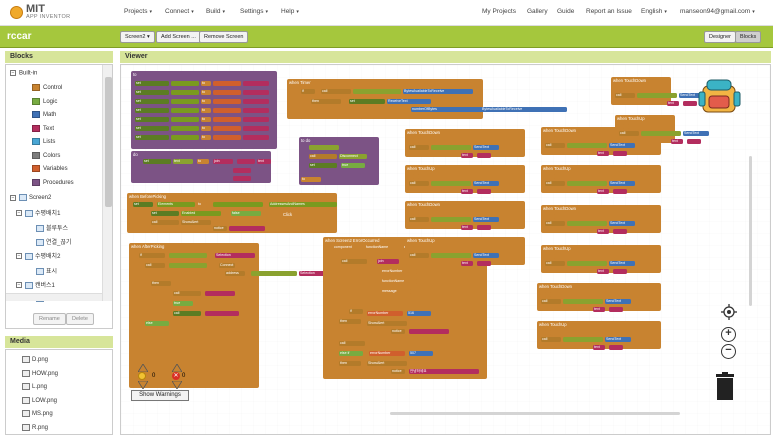 The width and height of the screenshot is (773, 435). I want to click on value-block: errorNumber, so click(385, 313).